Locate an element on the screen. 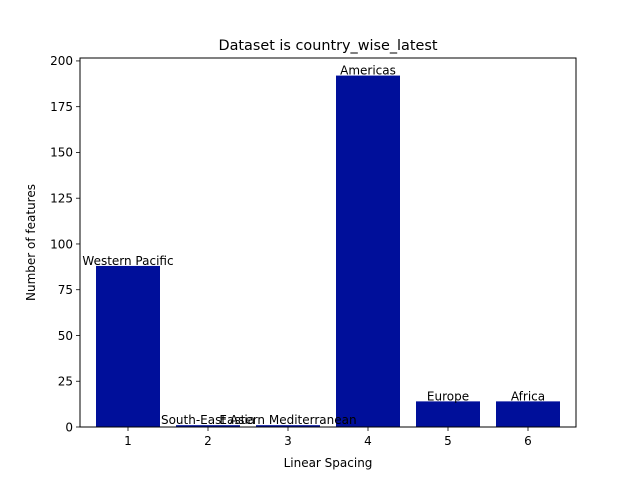  y-tick-label: 0 is located at coordinates (69, 427).